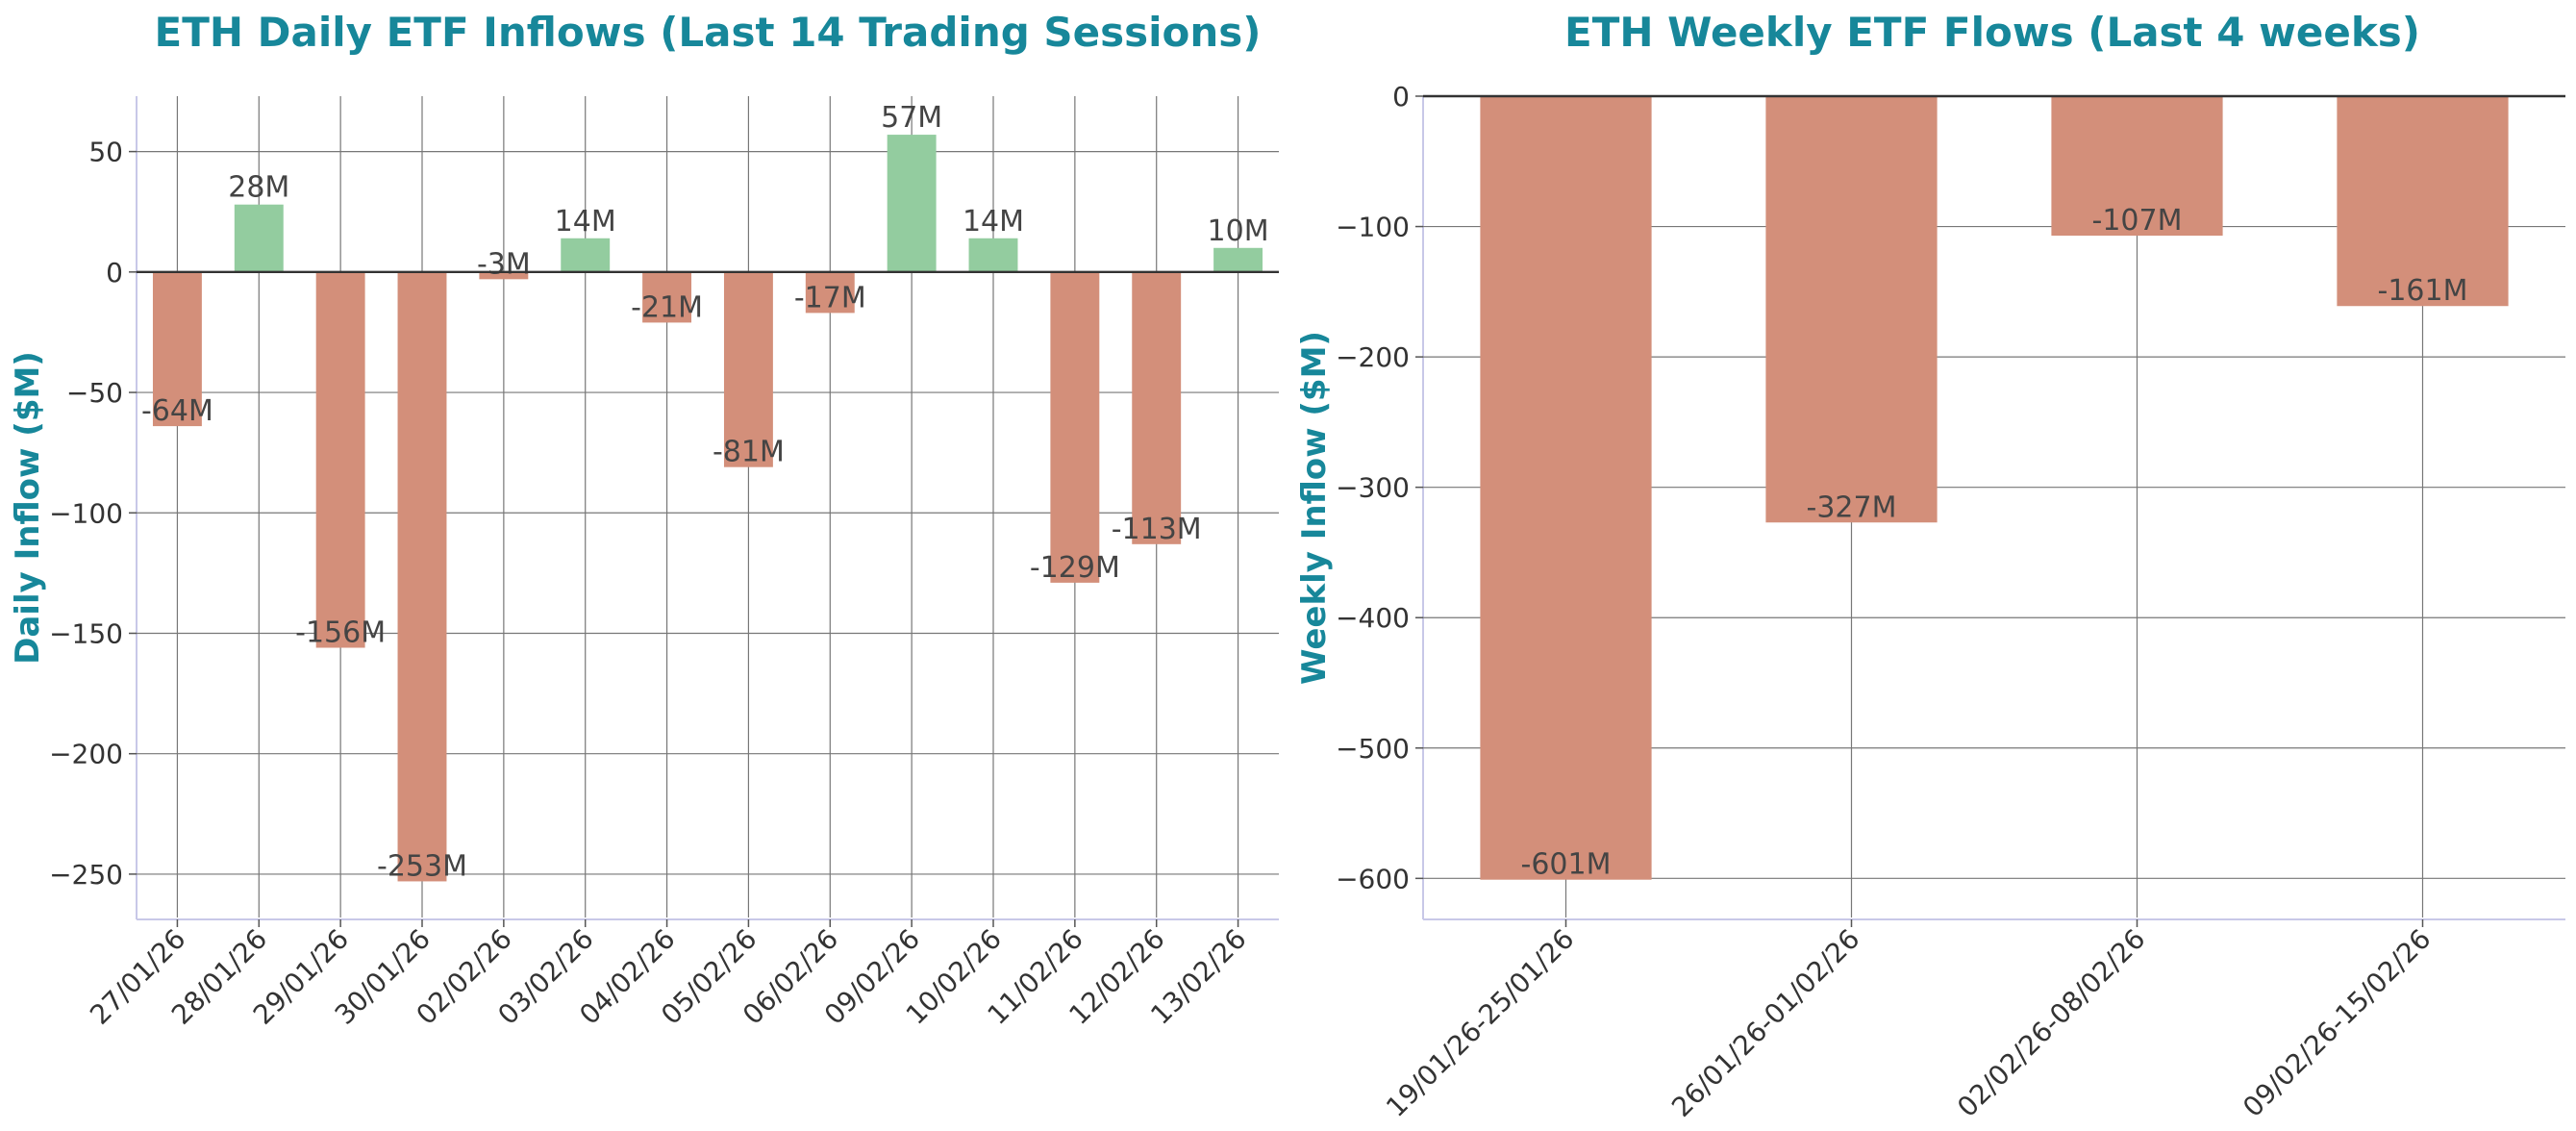 This screenshot has height=1131, width=2576. Describe the element at coordinates (86, 875) in the screenshot. I see `daily-ytick-label: −250` at that location.